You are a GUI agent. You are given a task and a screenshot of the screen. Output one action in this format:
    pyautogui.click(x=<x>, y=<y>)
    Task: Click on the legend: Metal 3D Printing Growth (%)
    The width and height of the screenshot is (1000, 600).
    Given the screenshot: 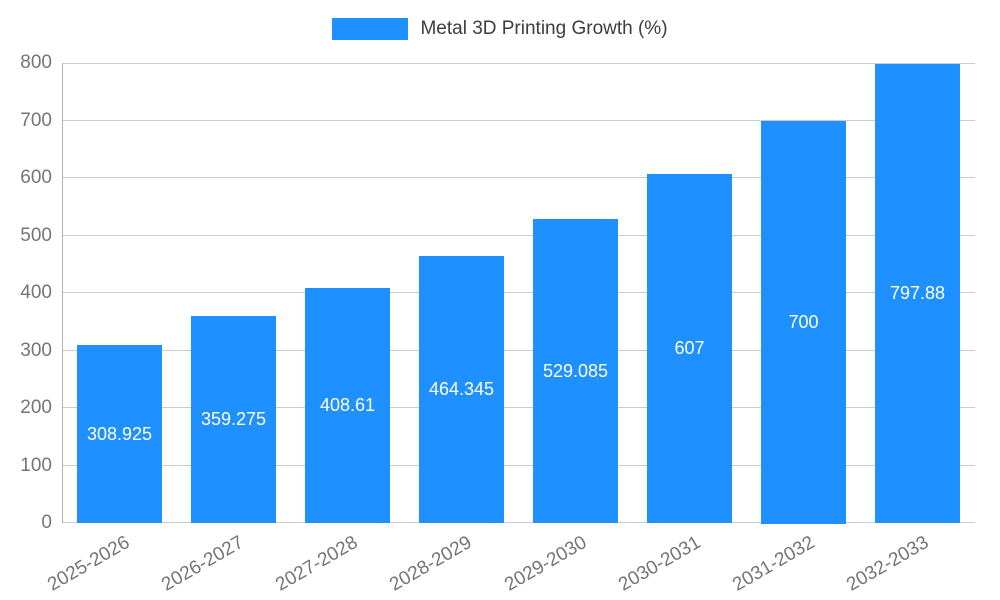 What is the action you would take?
    pyautogui.click(x=500, y=29)
    